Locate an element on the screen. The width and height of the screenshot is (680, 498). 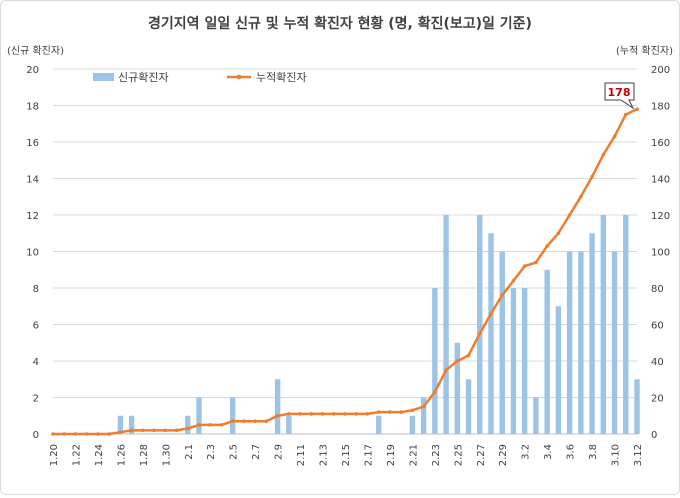
left-tick-label: 18 is located at coordinates (32, 107).